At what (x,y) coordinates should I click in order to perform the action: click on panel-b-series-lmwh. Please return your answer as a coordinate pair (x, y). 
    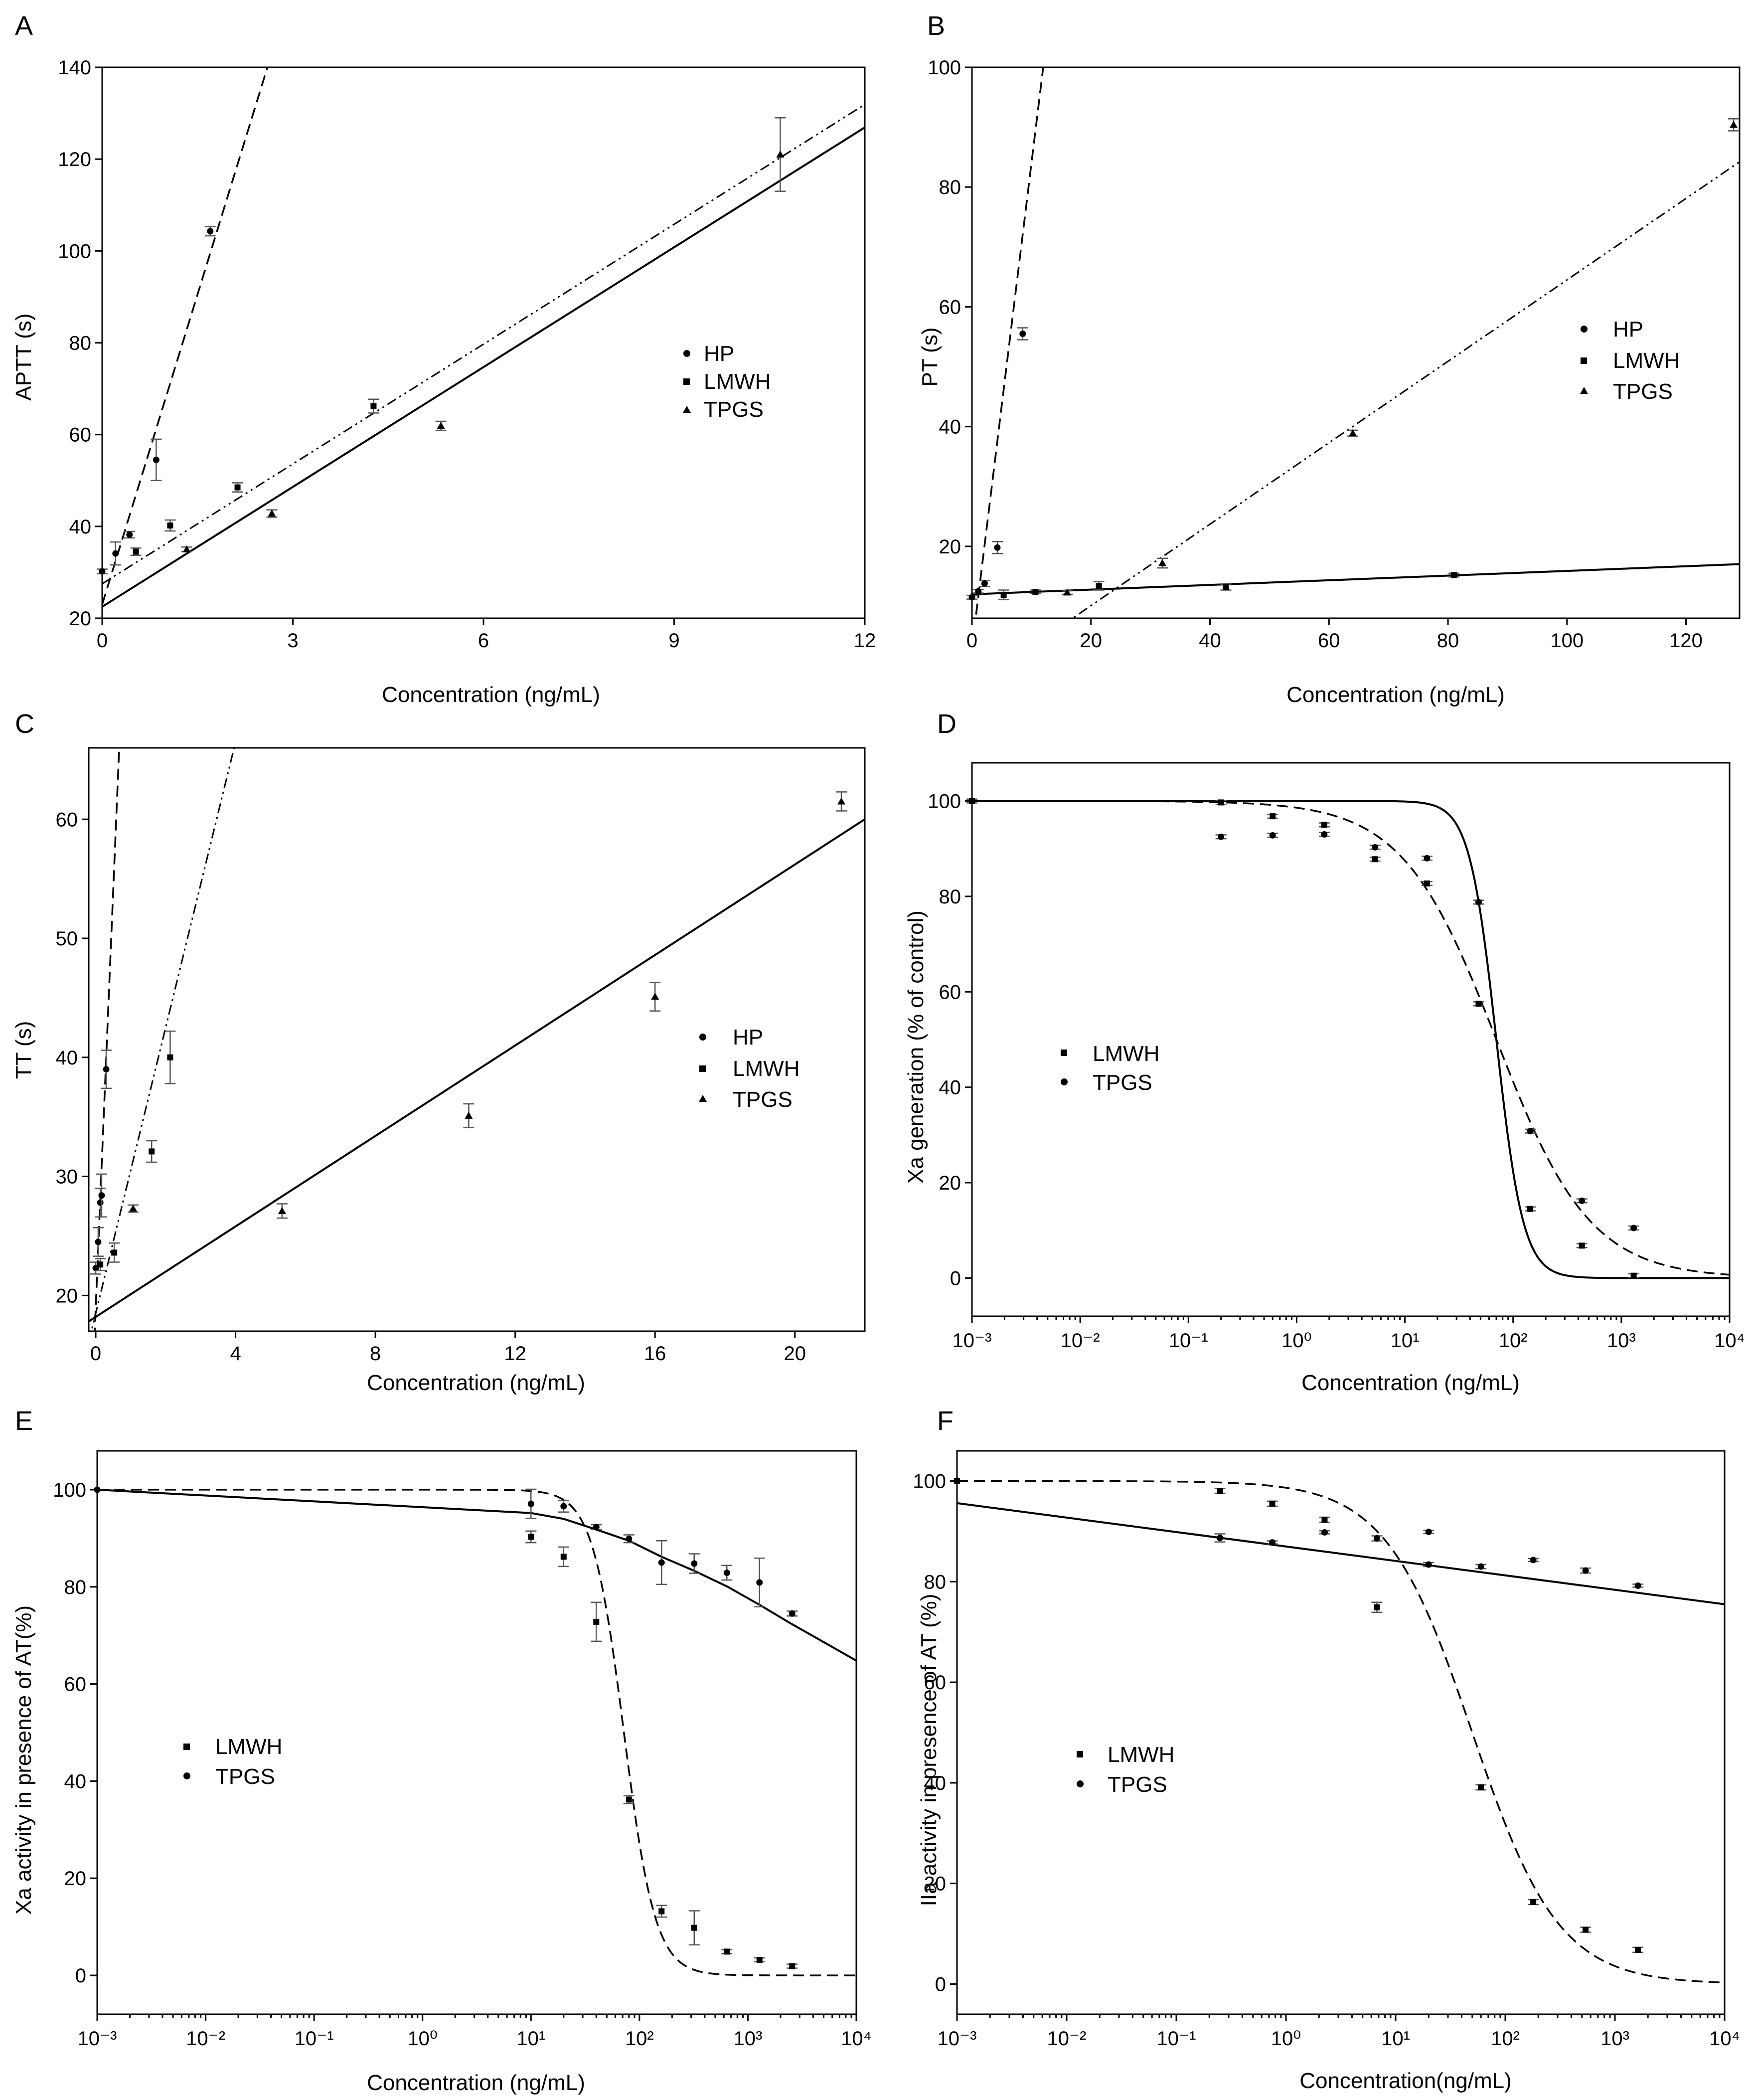
    Looking at the image, I should click on (1228, 587).